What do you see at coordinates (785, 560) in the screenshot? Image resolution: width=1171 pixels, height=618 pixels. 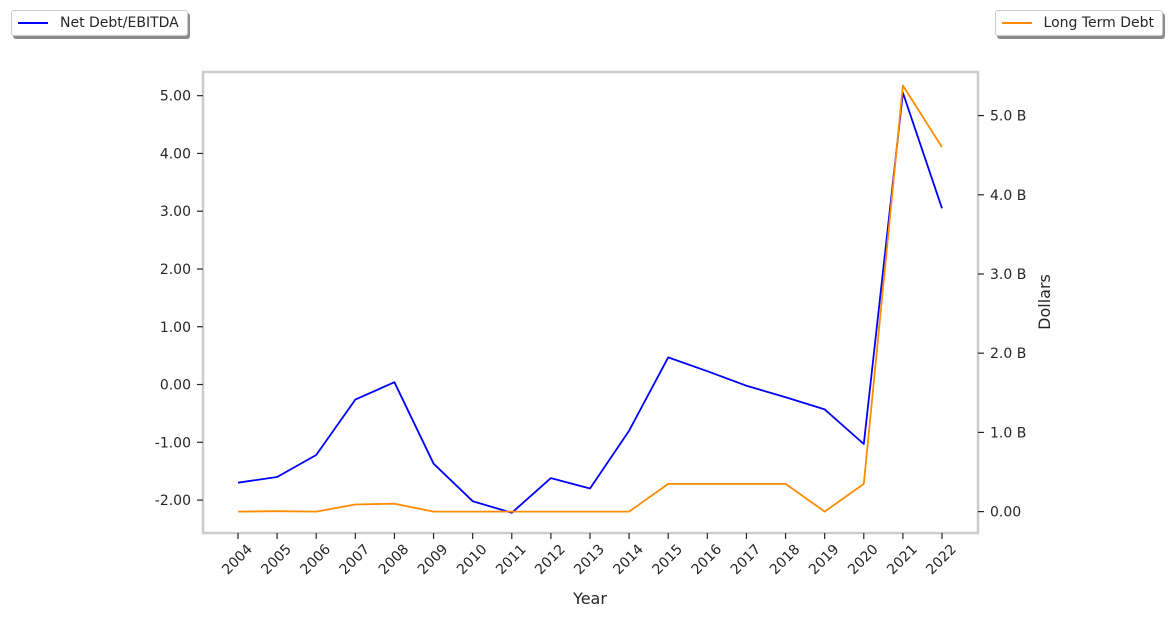 I see `x-tick-label: 2018` at bounding box center [785, 560].